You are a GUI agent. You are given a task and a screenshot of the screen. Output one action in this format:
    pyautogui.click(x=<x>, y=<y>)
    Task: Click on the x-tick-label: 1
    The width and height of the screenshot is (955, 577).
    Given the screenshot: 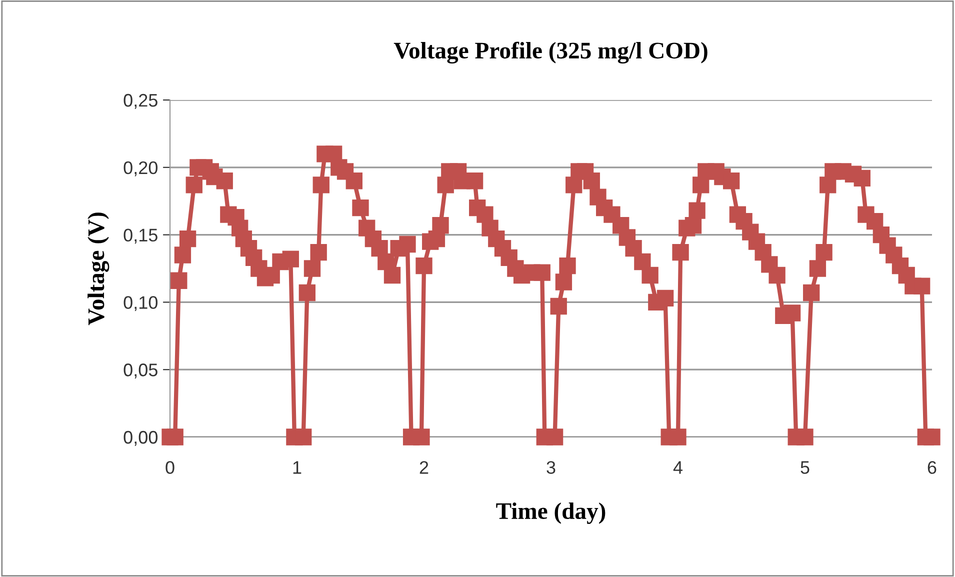 What is the action you would take?
    pyautogui.click(x=297, y=467)
    